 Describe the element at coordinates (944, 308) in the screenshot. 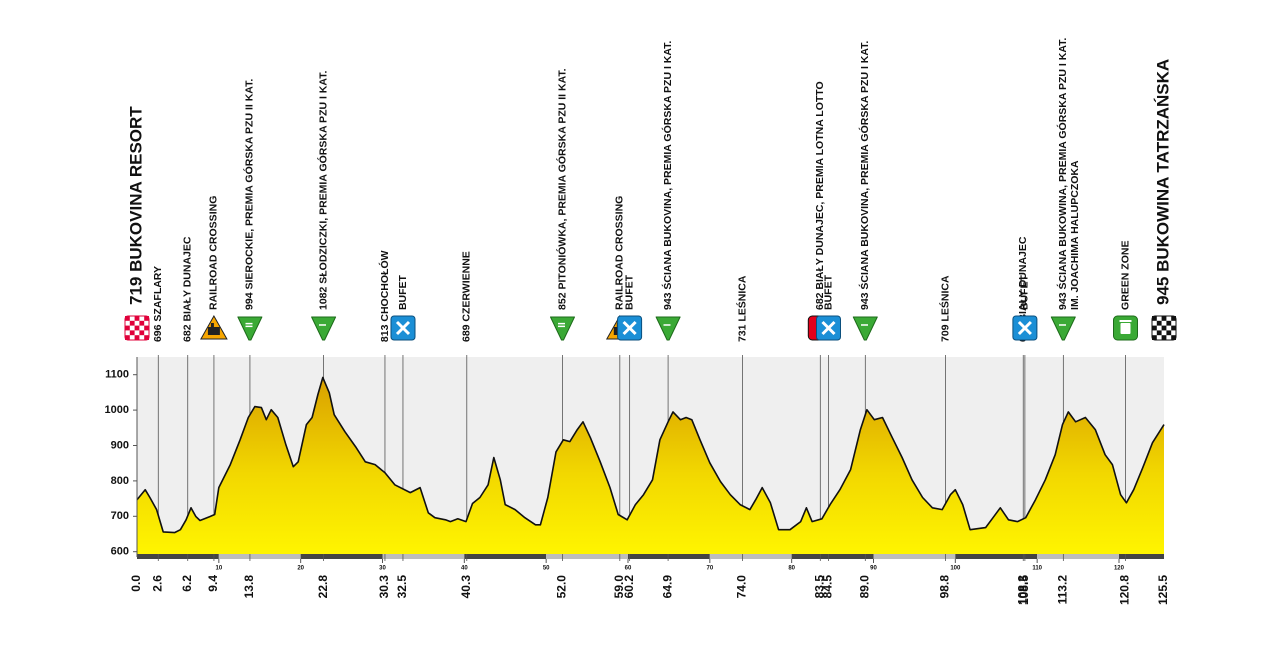

I see `waypoint-name: 709 LEŚNICA` at that location.